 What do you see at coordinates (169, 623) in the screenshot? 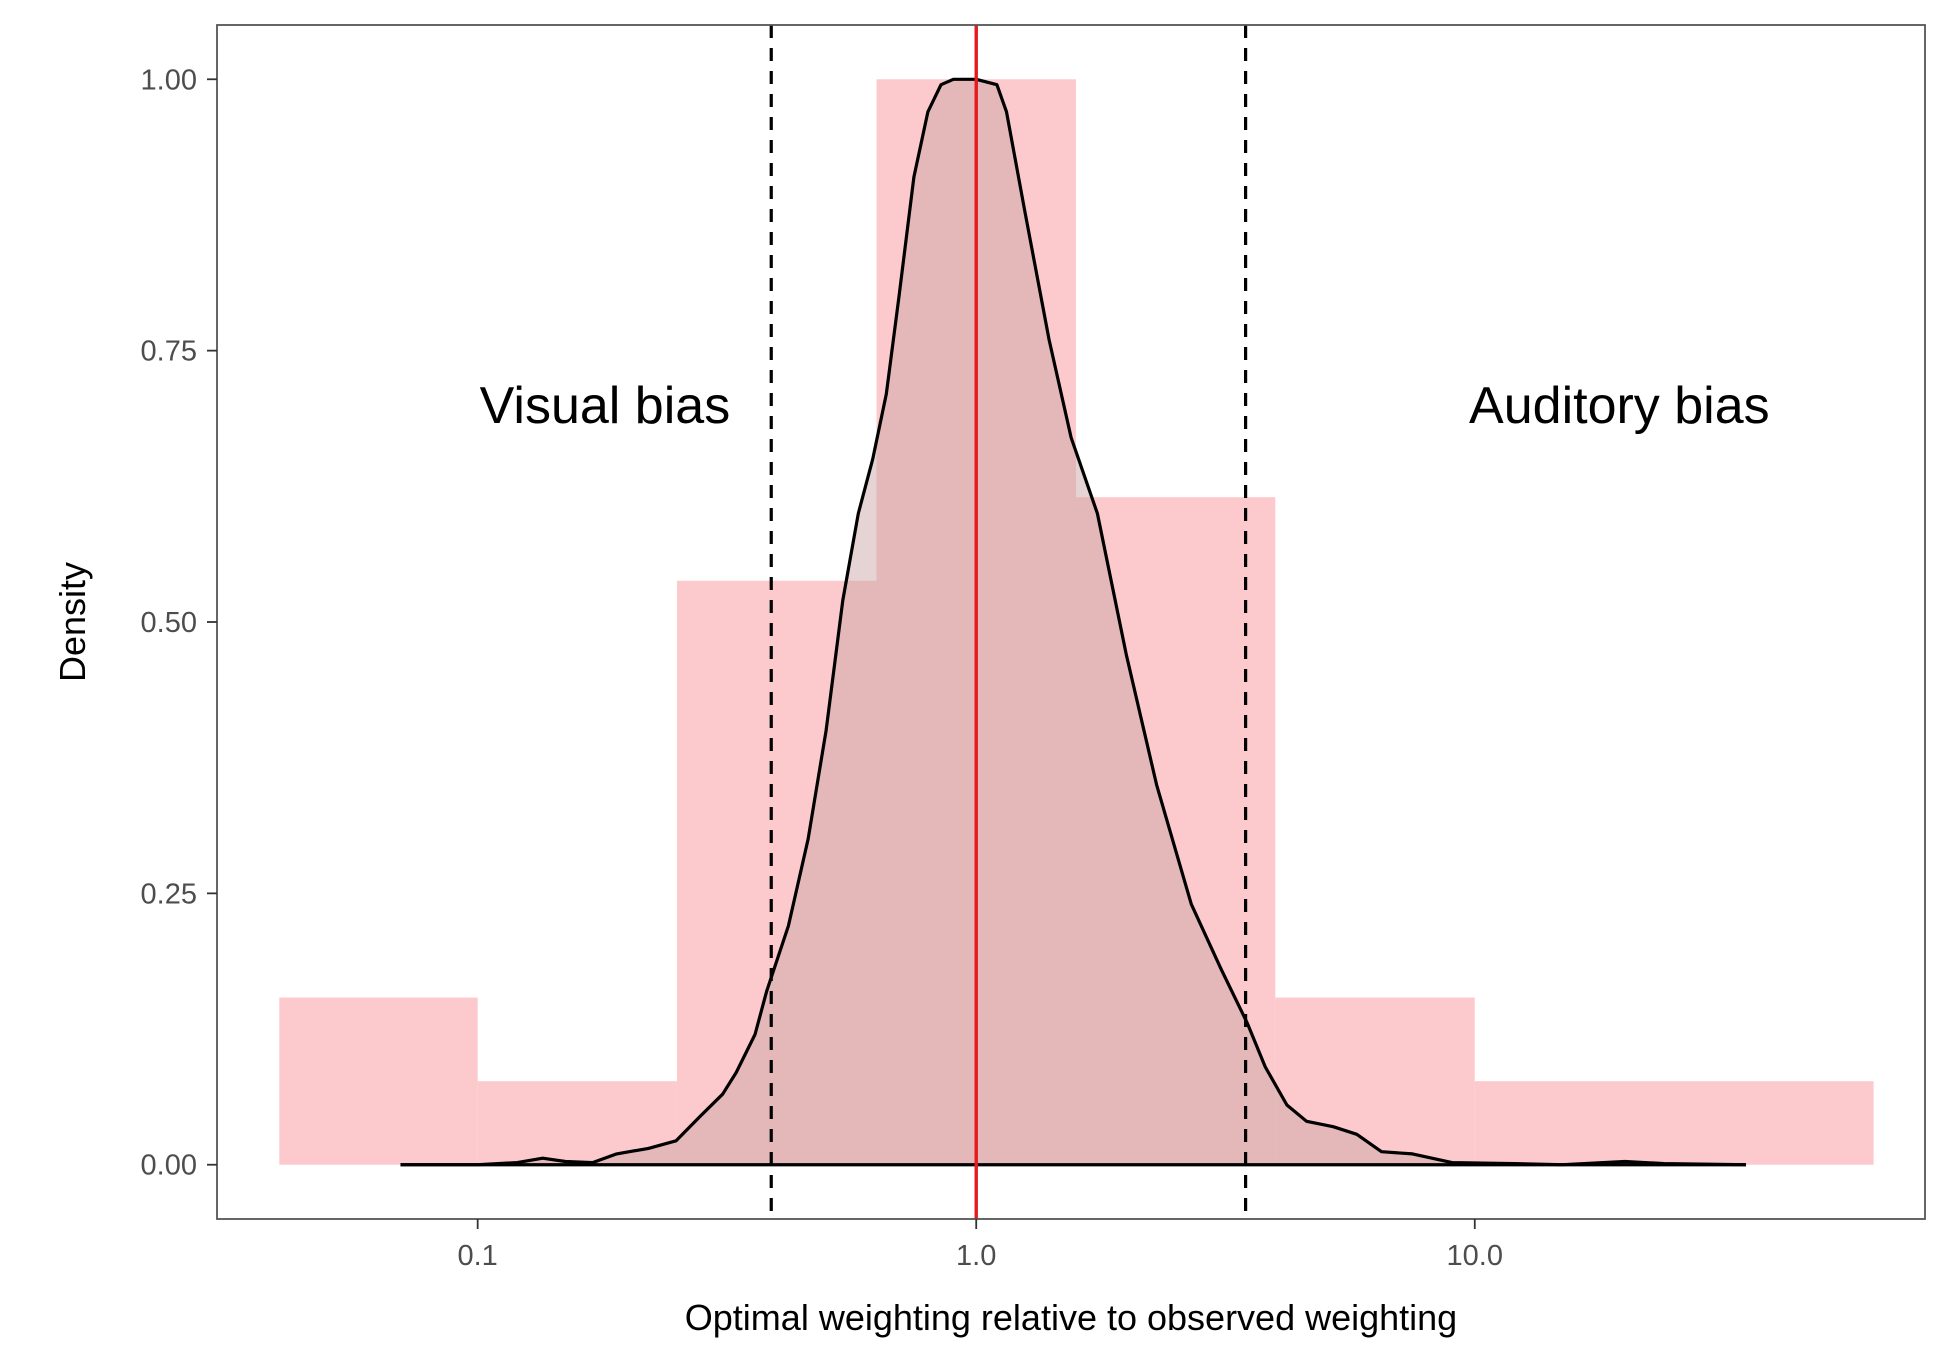
I see `y-tick-label-3: 0.50` at bounding box center [169, 623].